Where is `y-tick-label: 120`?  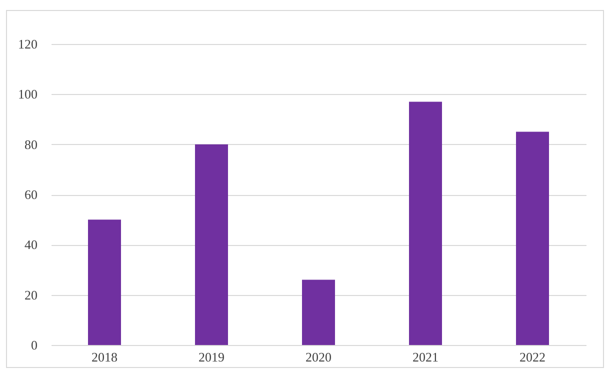 y-tick-label: 120 is located at coordinates (28, 44).